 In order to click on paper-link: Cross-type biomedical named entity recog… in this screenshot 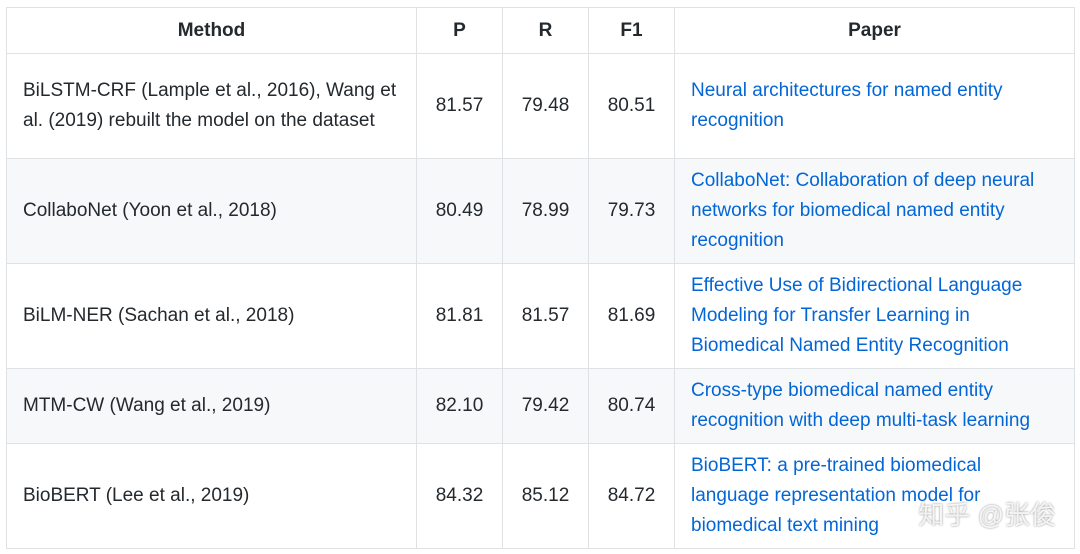, I will do `click(861, 405)`.